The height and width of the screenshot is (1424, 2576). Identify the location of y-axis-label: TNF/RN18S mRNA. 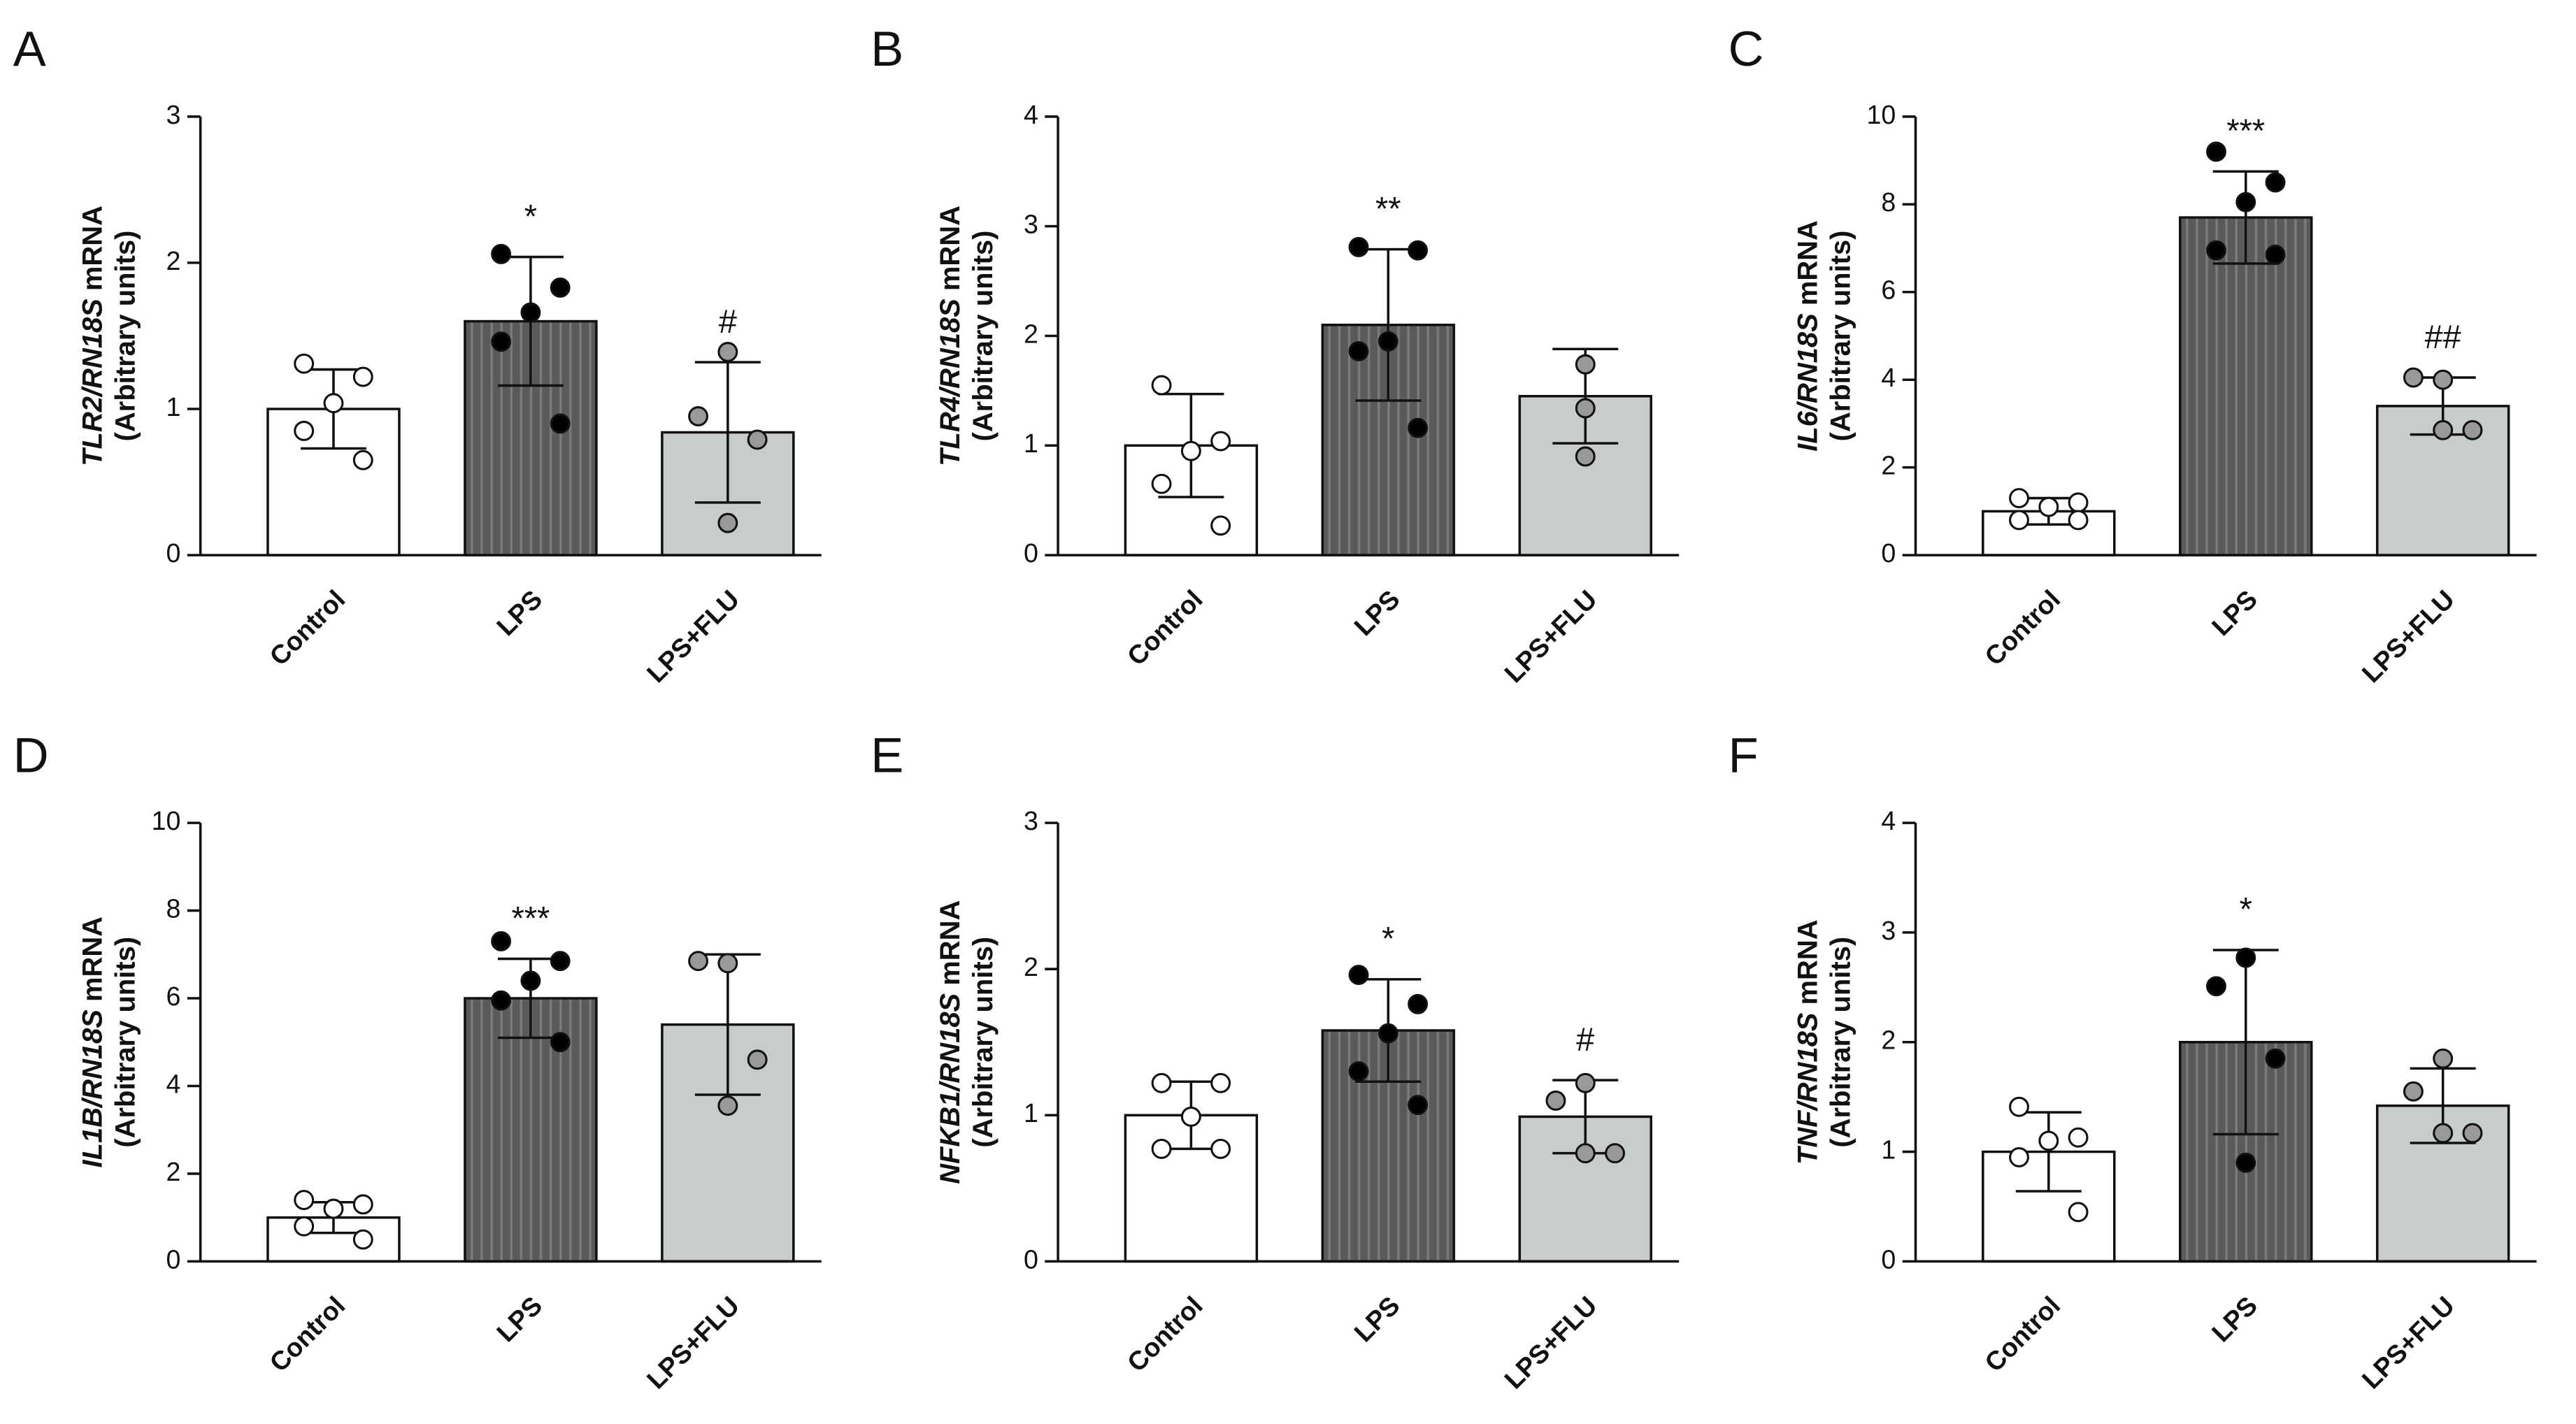
(1808, 1042).